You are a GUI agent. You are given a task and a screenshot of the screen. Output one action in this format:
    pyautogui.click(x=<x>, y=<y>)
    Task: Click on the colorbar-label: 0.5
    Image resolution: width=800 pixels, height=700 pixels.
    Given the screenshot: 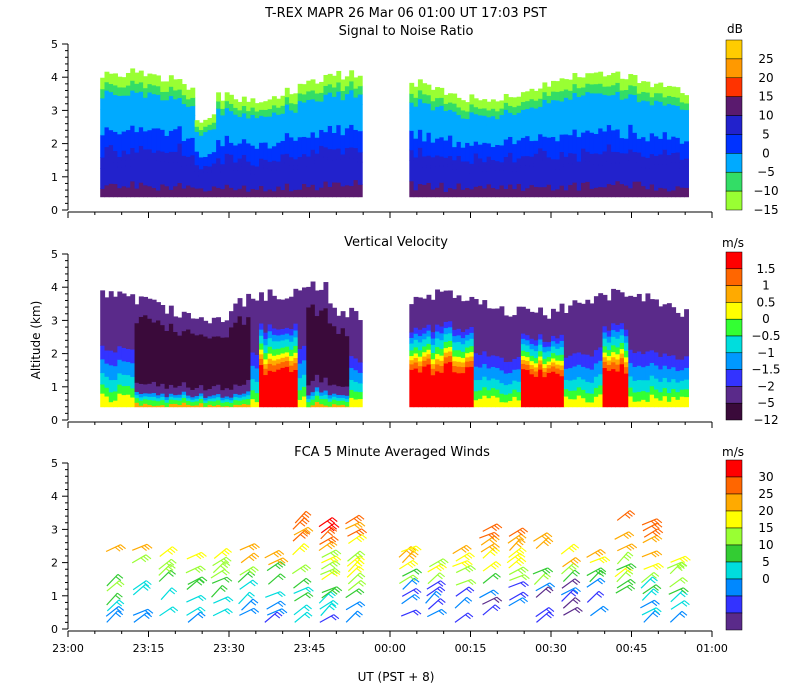 What is the action you would take?
    pyautogui.click(x=765, y=302)
    